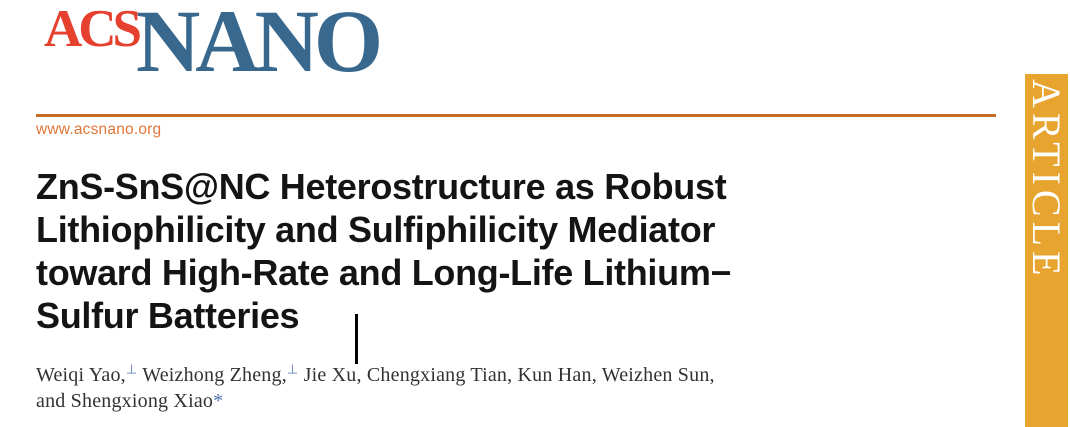 The height and width of the screenshot is (427, 1070). I want to click on corresponding-author-mark: *, so click(218, 401).